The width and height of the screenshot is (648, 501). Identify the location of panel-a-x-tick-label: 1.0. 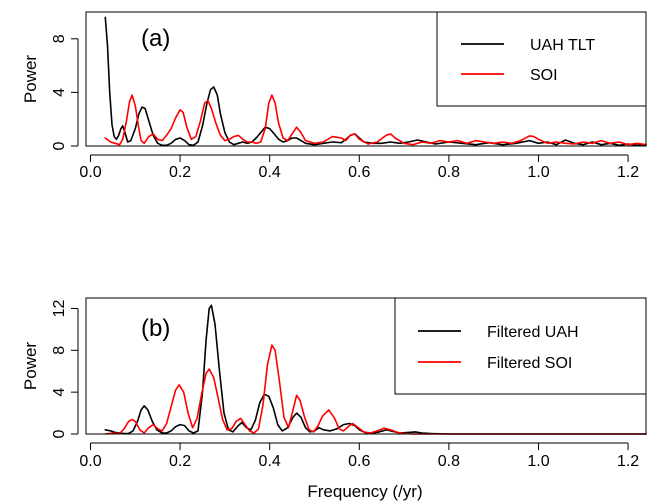
(538, 172).